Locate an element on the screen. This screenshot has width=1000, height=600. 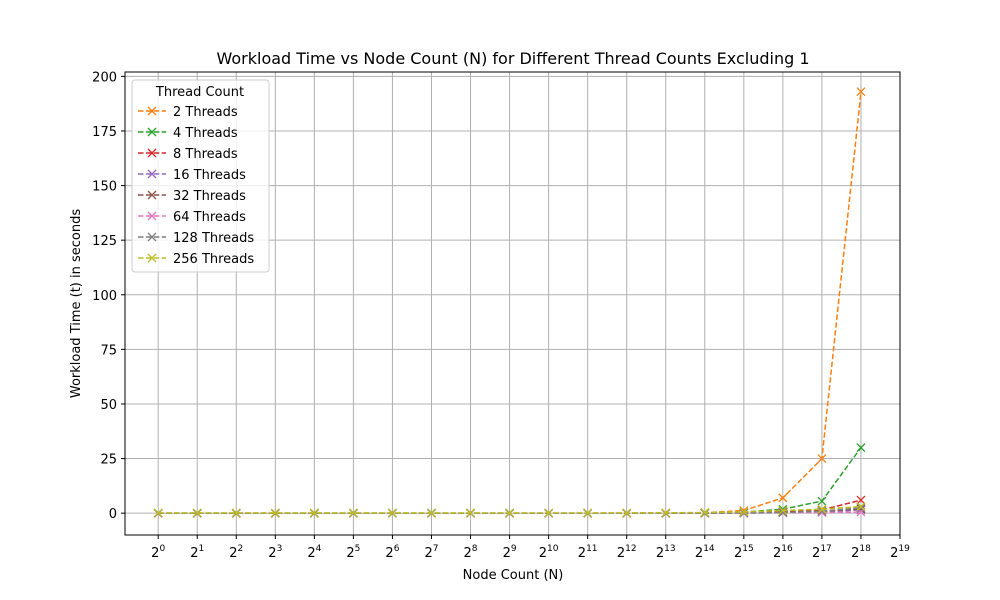
y-tick-label: 50 is located at coordinates (108, 405).